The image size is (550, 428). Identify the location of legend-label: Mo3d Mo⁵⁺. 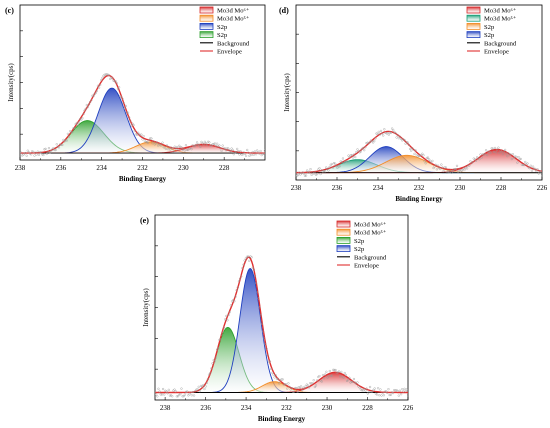
(370, 233).